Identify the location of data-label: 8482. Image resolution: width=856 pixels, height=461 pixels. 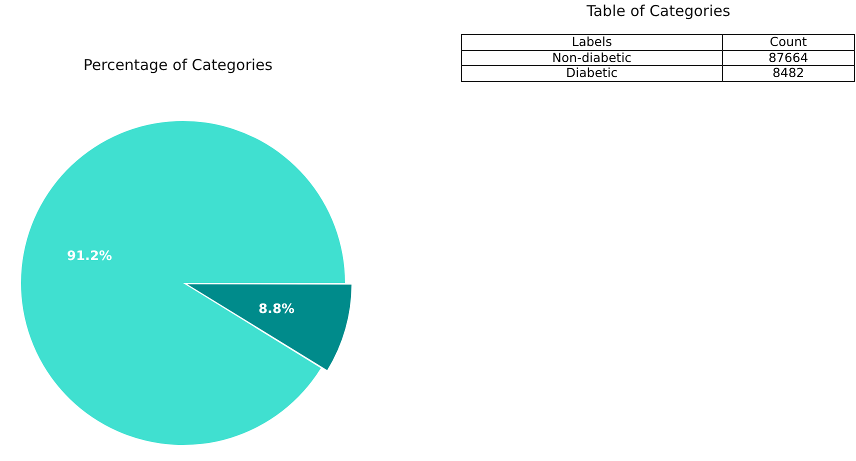
(788, 73).